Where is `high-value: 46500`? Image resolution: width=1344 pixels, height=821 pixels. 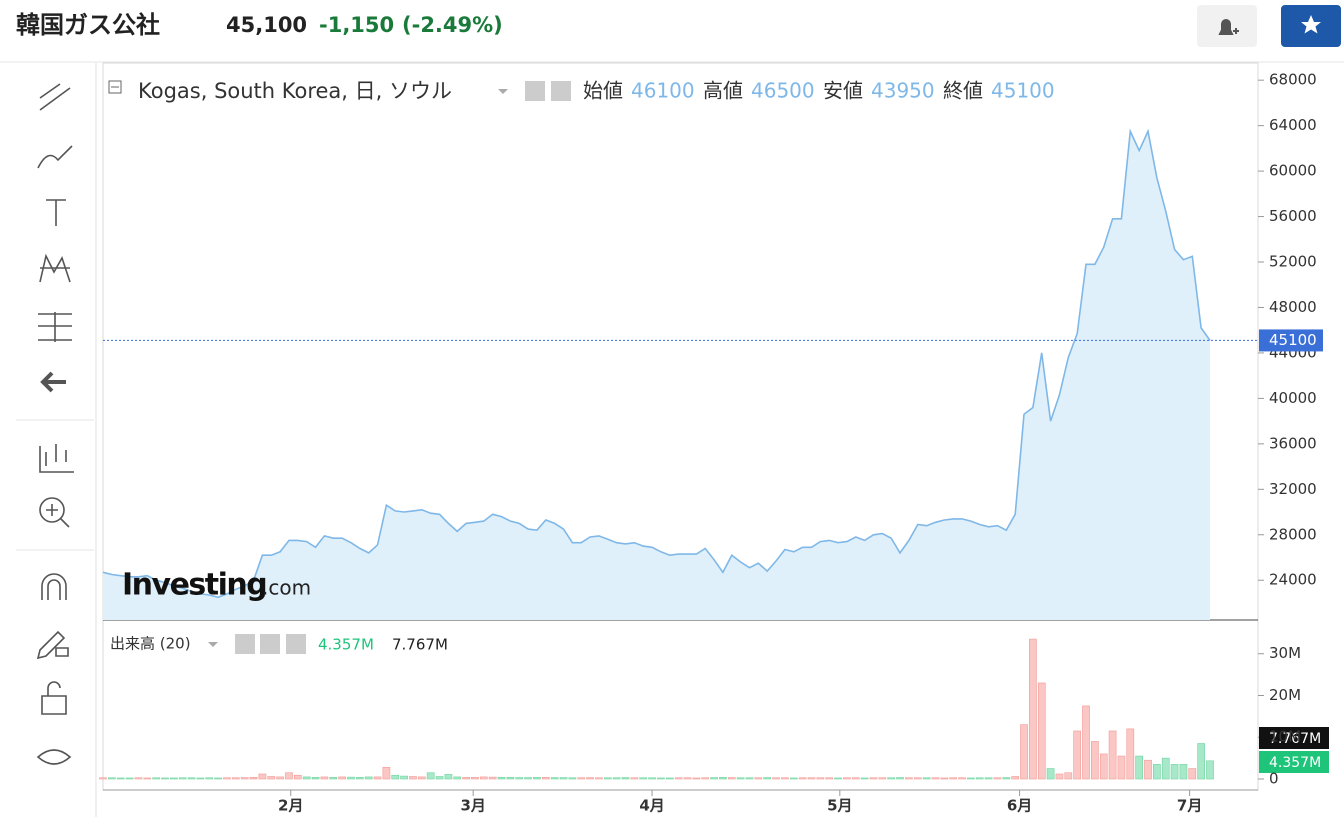
high-value: 46500 is located at coordinates (783, 91).